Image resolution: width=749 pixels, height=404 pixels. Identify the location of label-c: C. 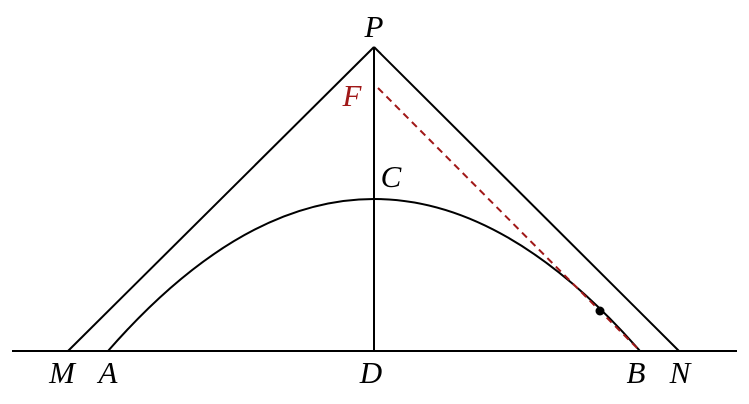
(391, 176).